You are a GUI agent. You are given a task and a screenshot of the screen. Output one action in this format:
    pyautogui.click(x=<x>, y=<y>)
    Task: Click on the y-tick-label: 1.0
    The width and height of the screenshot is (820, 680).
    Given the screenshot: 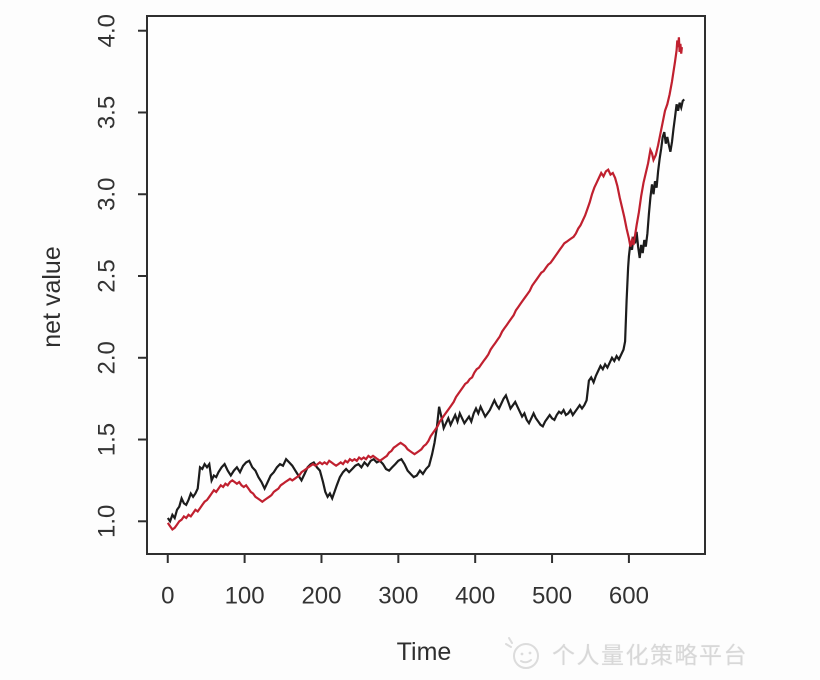 What is the action you would take?
    pyautogui.click(x=107, y=521)
    